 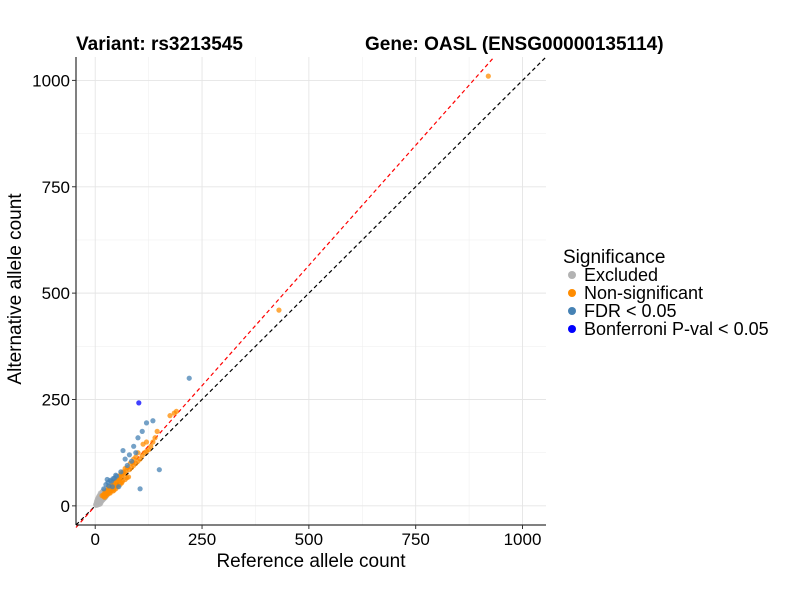 What do you see at coordinates (643, 293) in the screenshot?
I see `legend-label: Non-significant` at bounding box center [643, 293].